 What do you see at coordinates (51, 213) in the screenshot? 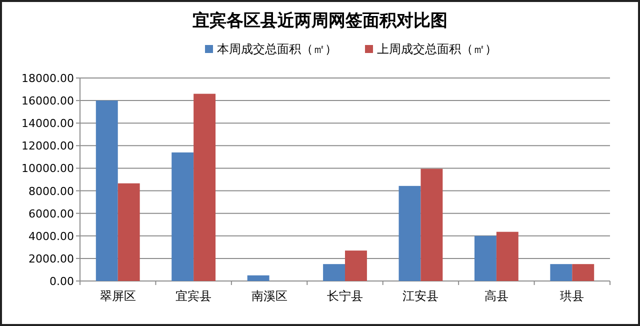
I see `y-tick-label: 6000.00` at bounding box center [51, 213].